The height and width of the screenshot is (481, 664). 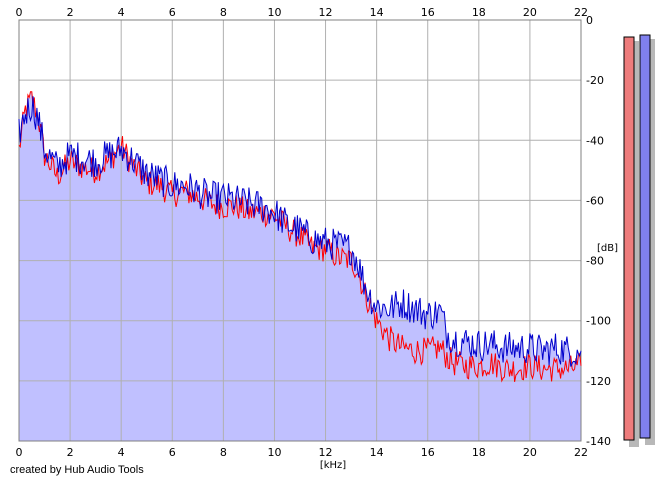 I want to click on x-tick-label-bottom: 12, so click(x=326, y=452).